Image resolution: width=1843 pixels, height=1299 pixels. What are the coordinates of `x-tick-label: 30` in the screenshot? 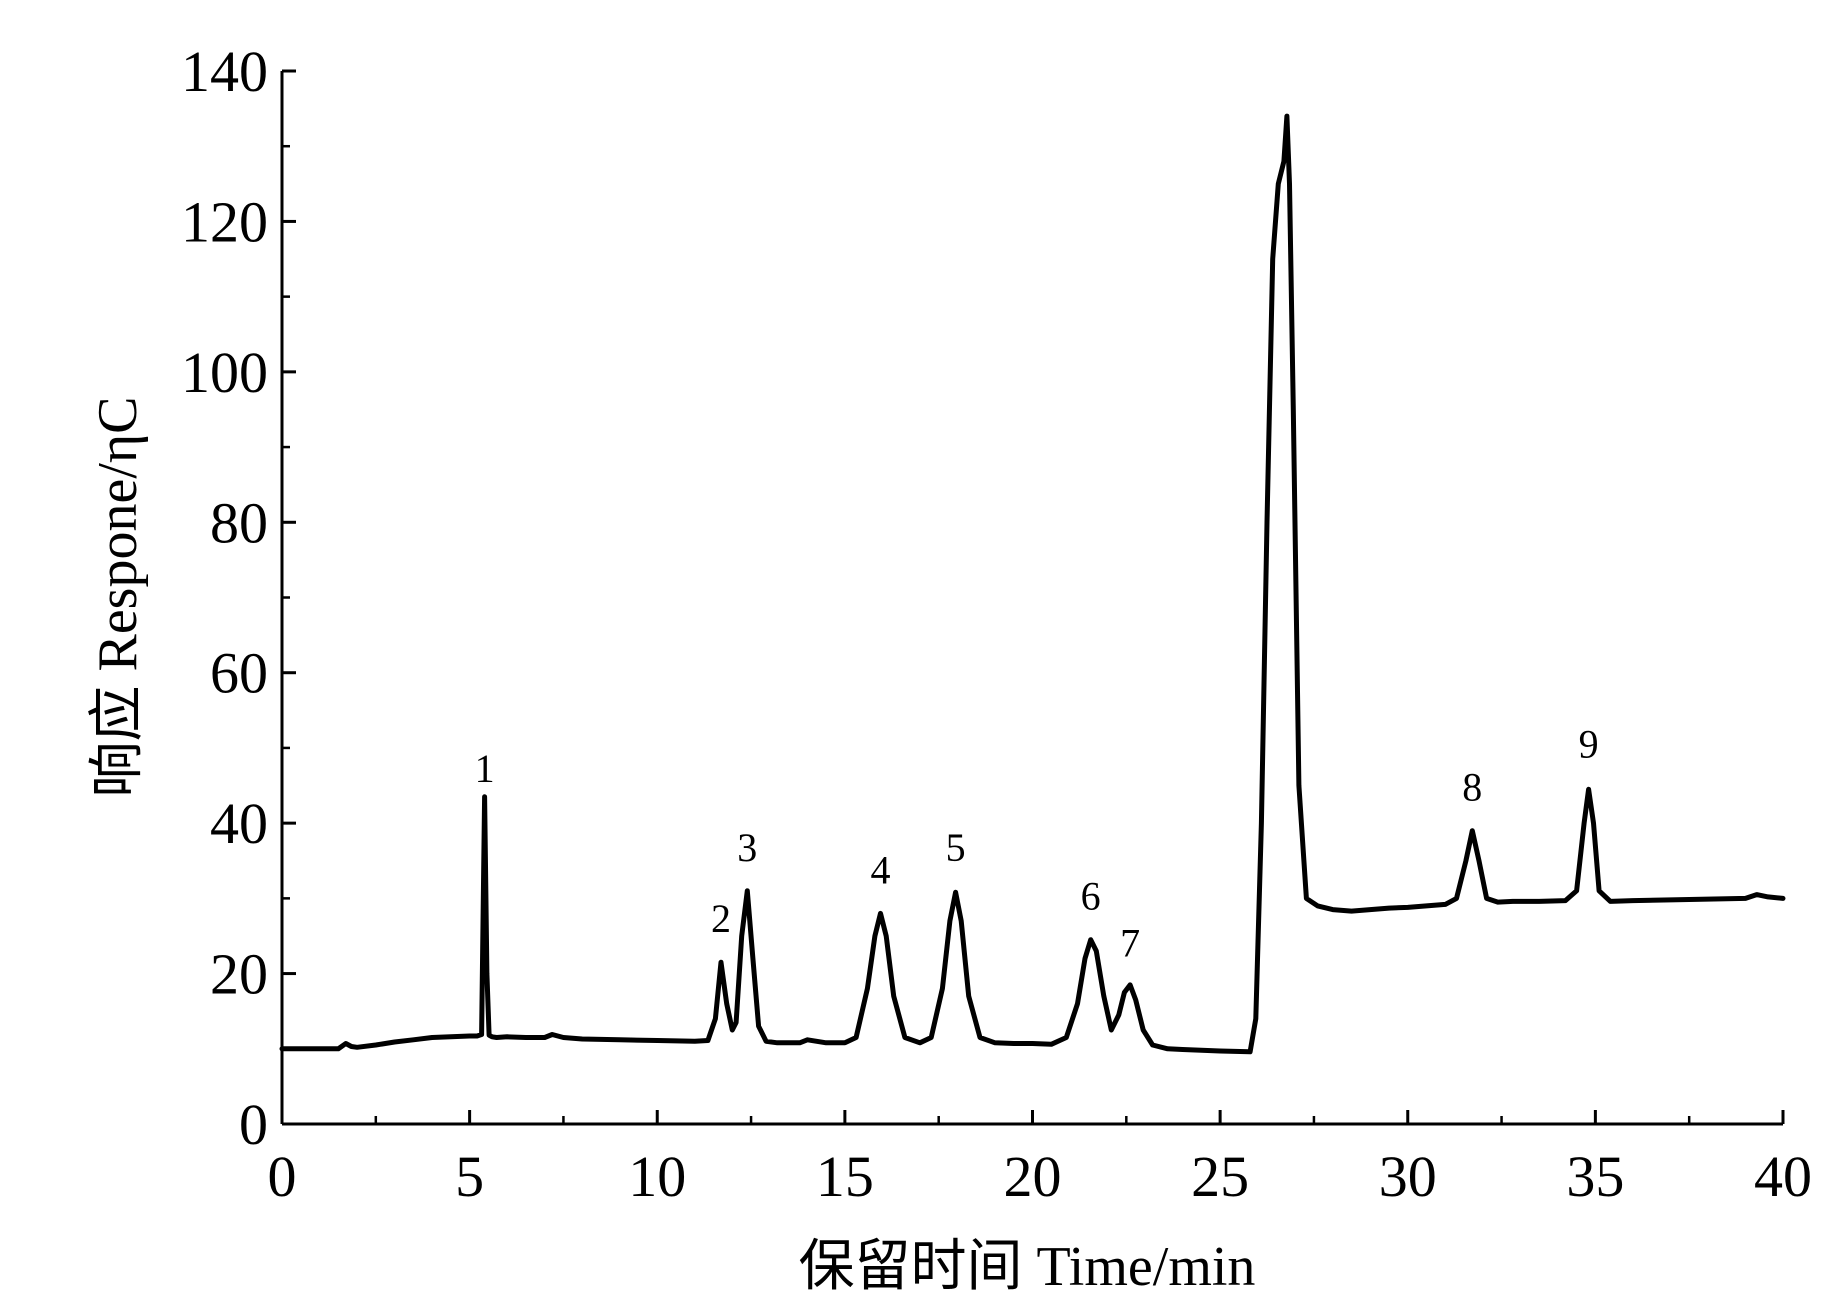 It's located at (1408, 1176).